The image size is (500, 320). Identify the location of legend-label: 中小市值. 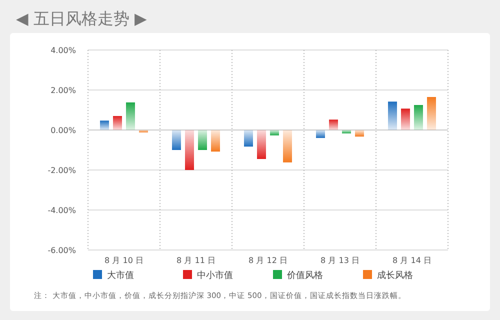
(215, 275).